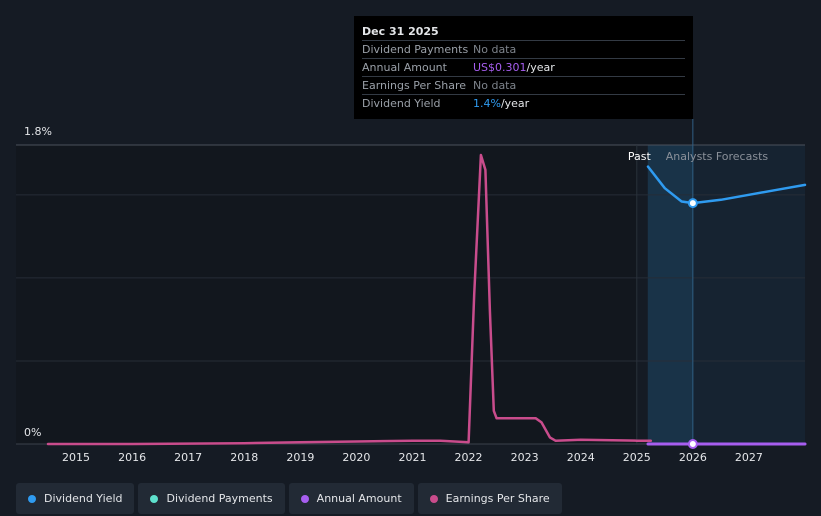 Image resolution: width=821 pixels, height=516 pixels. Describe the element at coordinates (693, 457) in the screenshot. I see `x-tick-label: 2026` at that location.